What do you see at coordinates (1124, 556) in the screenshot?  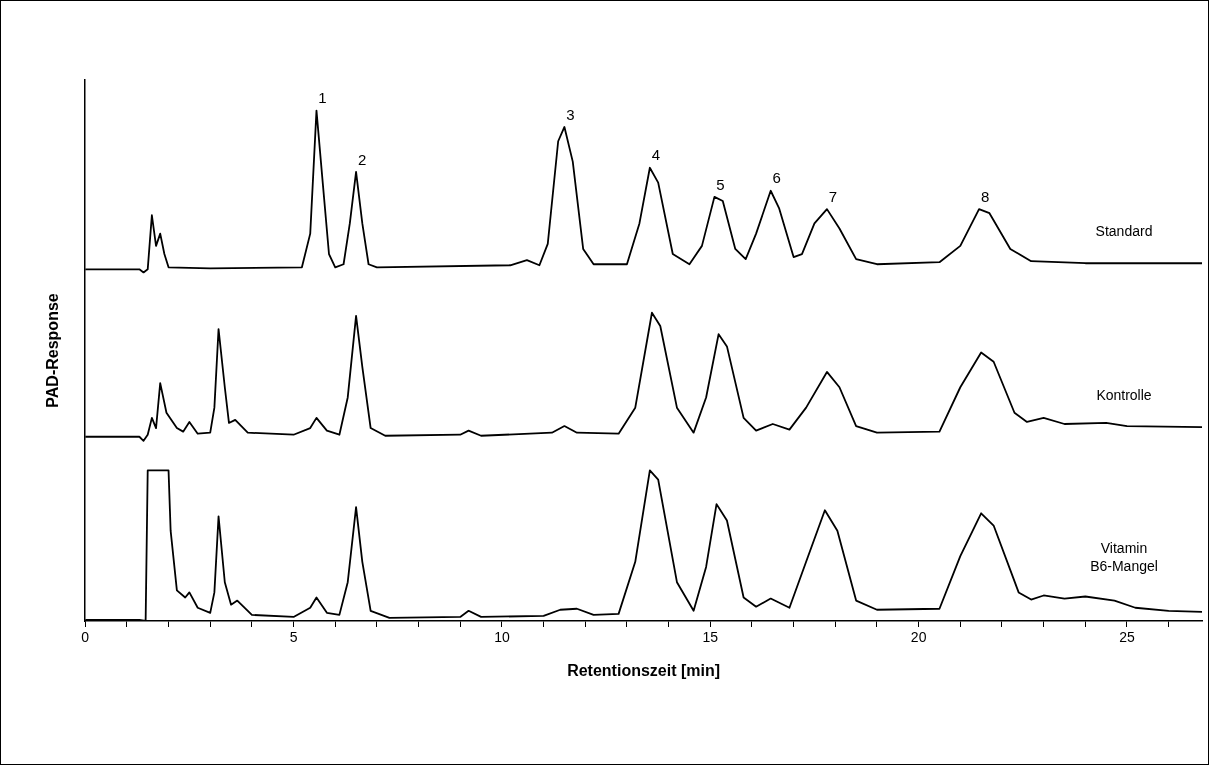 I see `series-label: Vitamin B6-Mangel` at bounding box center [1124, 556].